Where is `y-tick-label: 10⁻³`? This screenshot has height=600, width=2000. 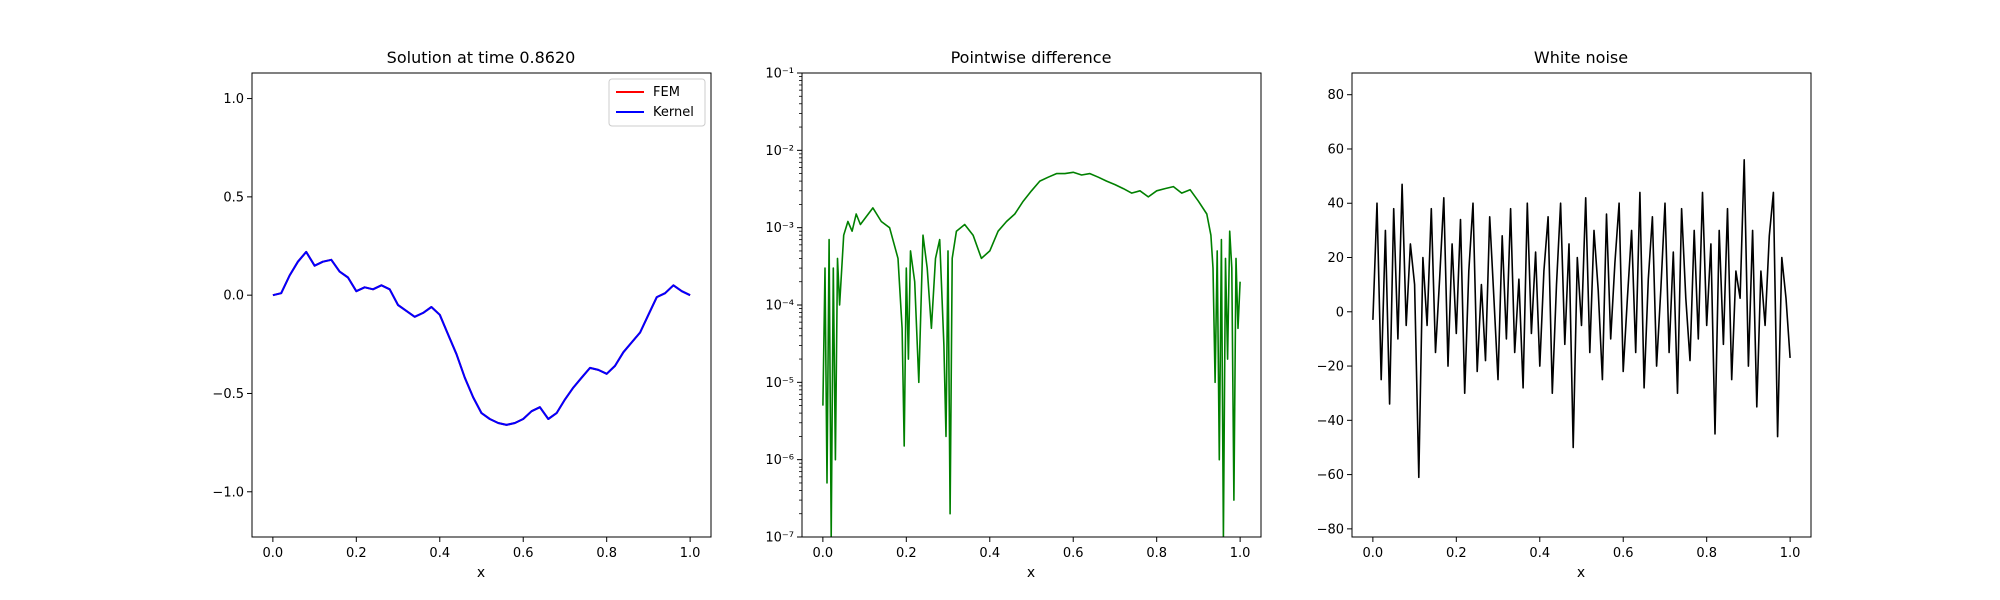
y-tick-label: 10⁻³ is located at coordinates (779, 228).